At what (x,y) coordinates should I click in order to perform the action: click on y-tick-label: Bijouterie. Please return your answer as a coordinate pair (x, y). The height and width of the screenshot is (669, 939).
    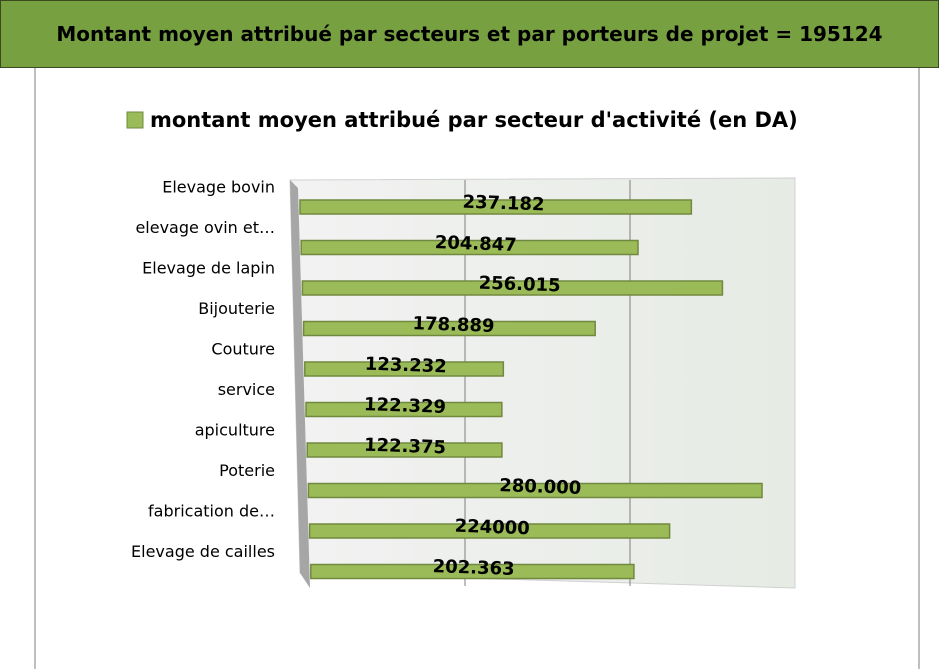
    Looking at the image, I should click on (236, 308).